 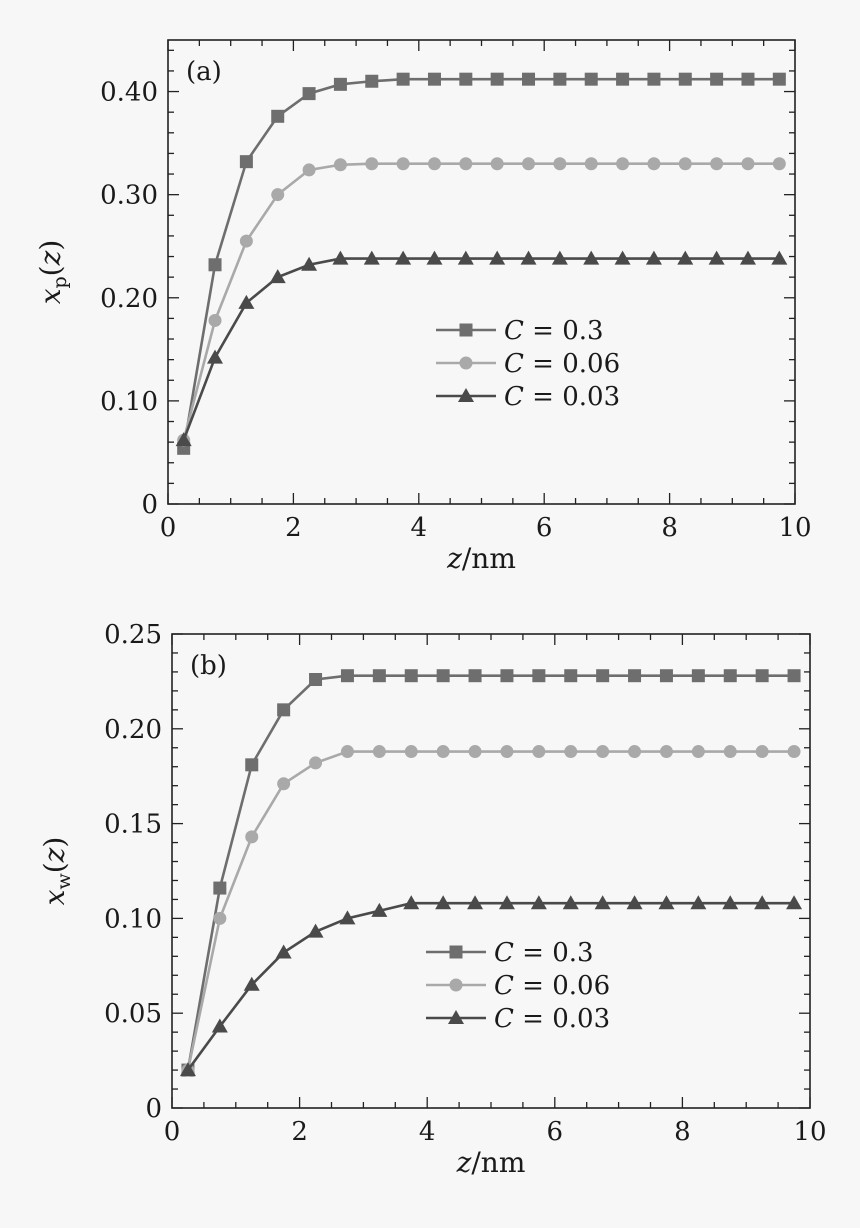 What do you see at coordinates (299, 1132) in the screenshot?
I see `x-tick-label: 2` at bounding box center [299, 1132].